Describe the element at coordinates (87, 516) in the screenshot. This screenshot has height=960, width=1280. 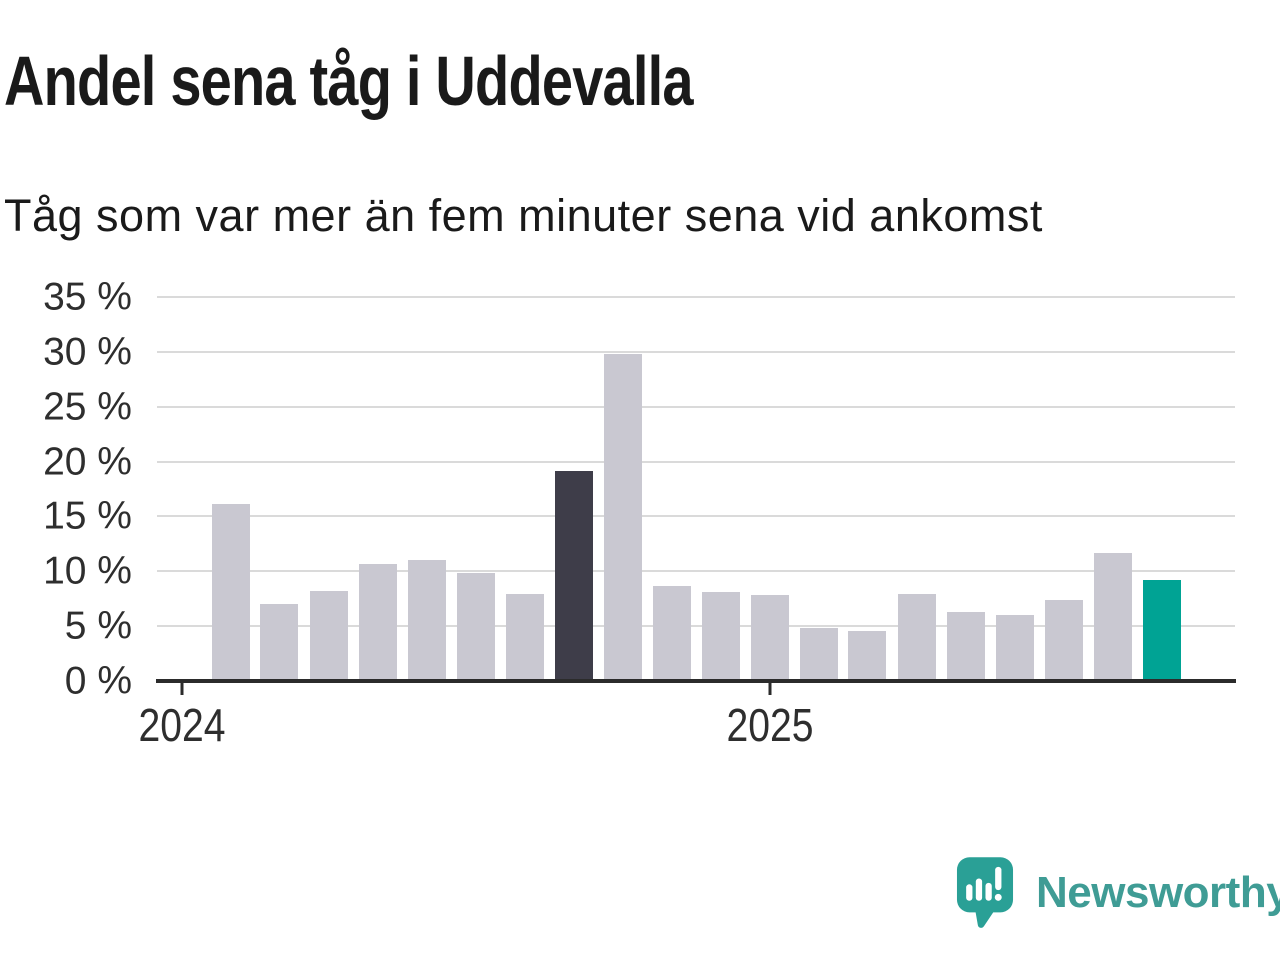
I see `y-axis-tick-label: 15 %` at that location.